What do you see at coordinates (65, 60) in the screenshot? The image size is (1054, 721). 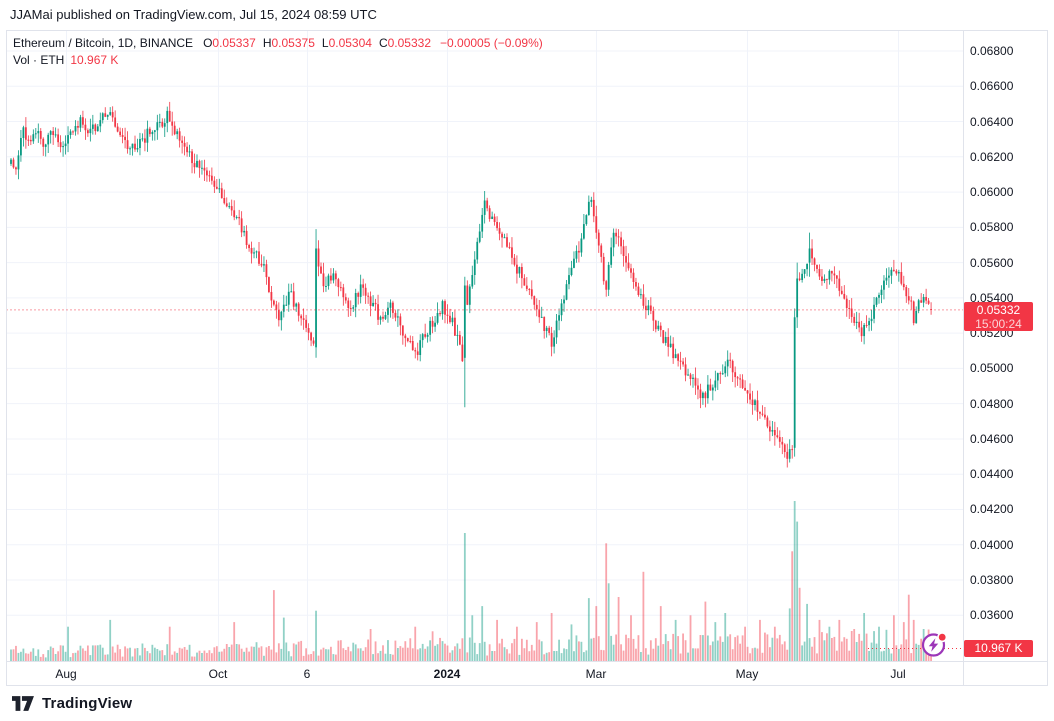 I see `volume-legend: Vol · ETH 10.967 K` at bounding box center [65, 60].